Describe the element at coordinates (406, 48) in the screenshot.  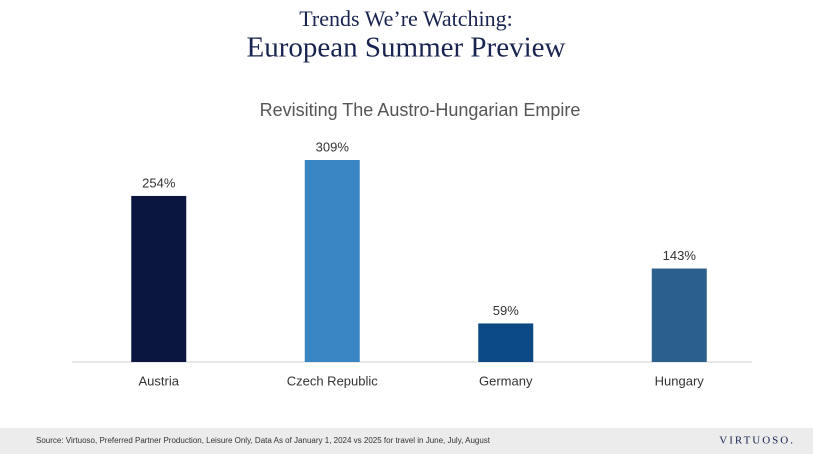
I see `slide-title: European Summer Preview` at that location.